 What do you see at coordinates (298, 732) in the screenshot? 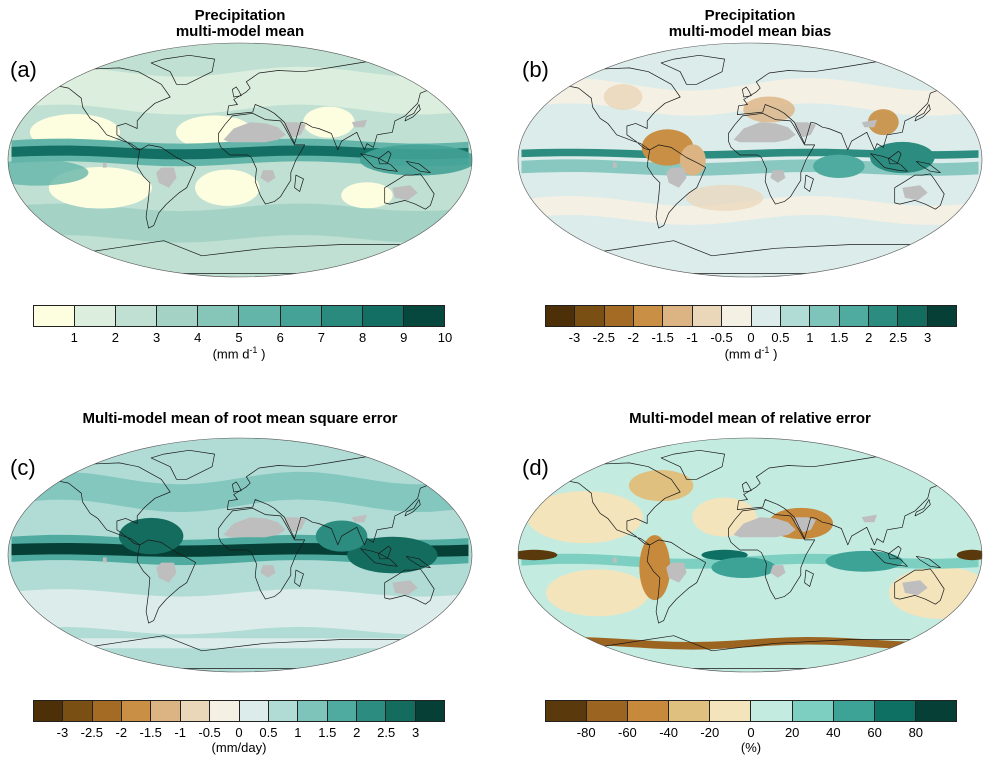
I see `colorbar-tick-label: 1` at bounding box center [298, 732].